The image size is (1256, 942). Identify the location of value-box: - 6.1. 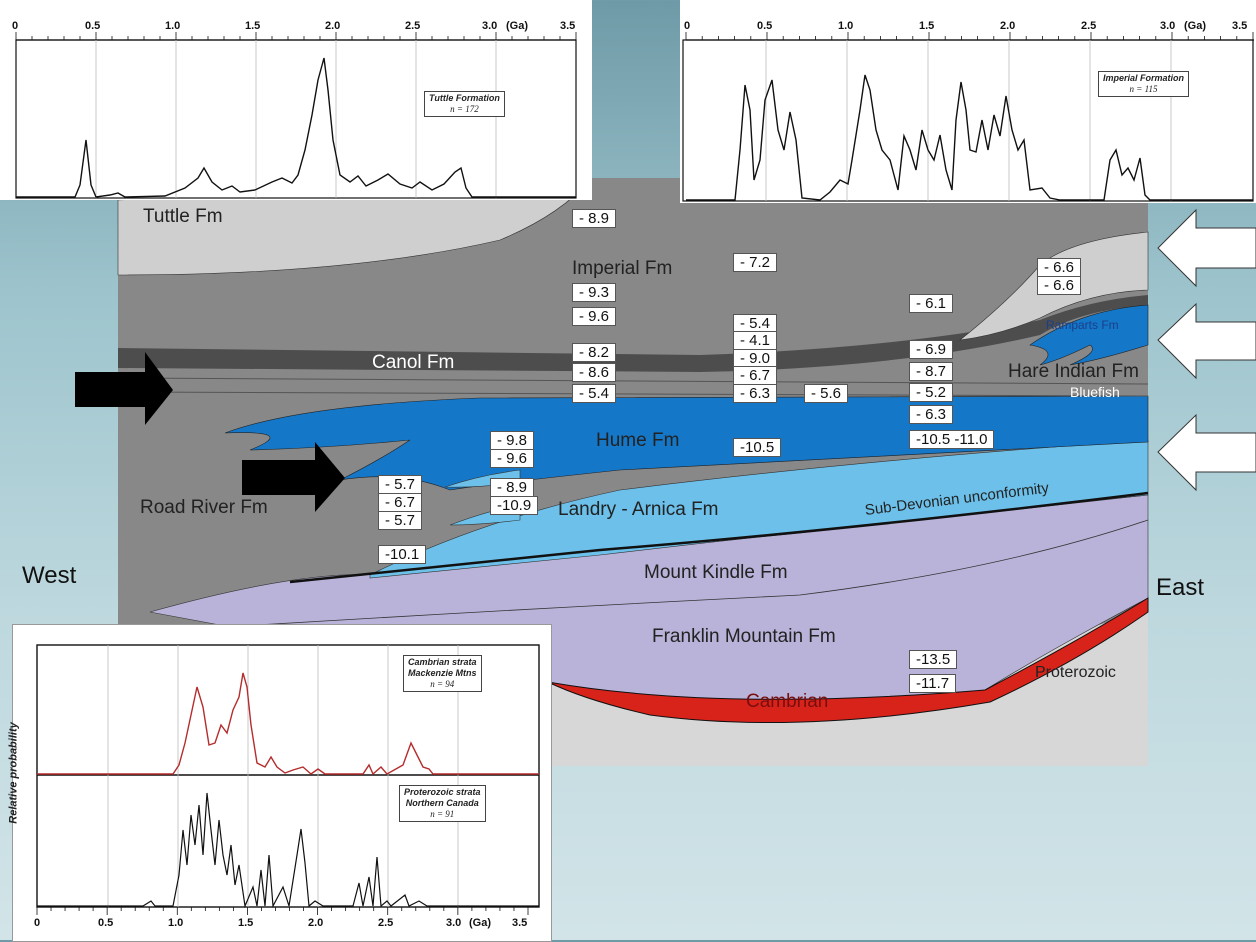
(931, 303).